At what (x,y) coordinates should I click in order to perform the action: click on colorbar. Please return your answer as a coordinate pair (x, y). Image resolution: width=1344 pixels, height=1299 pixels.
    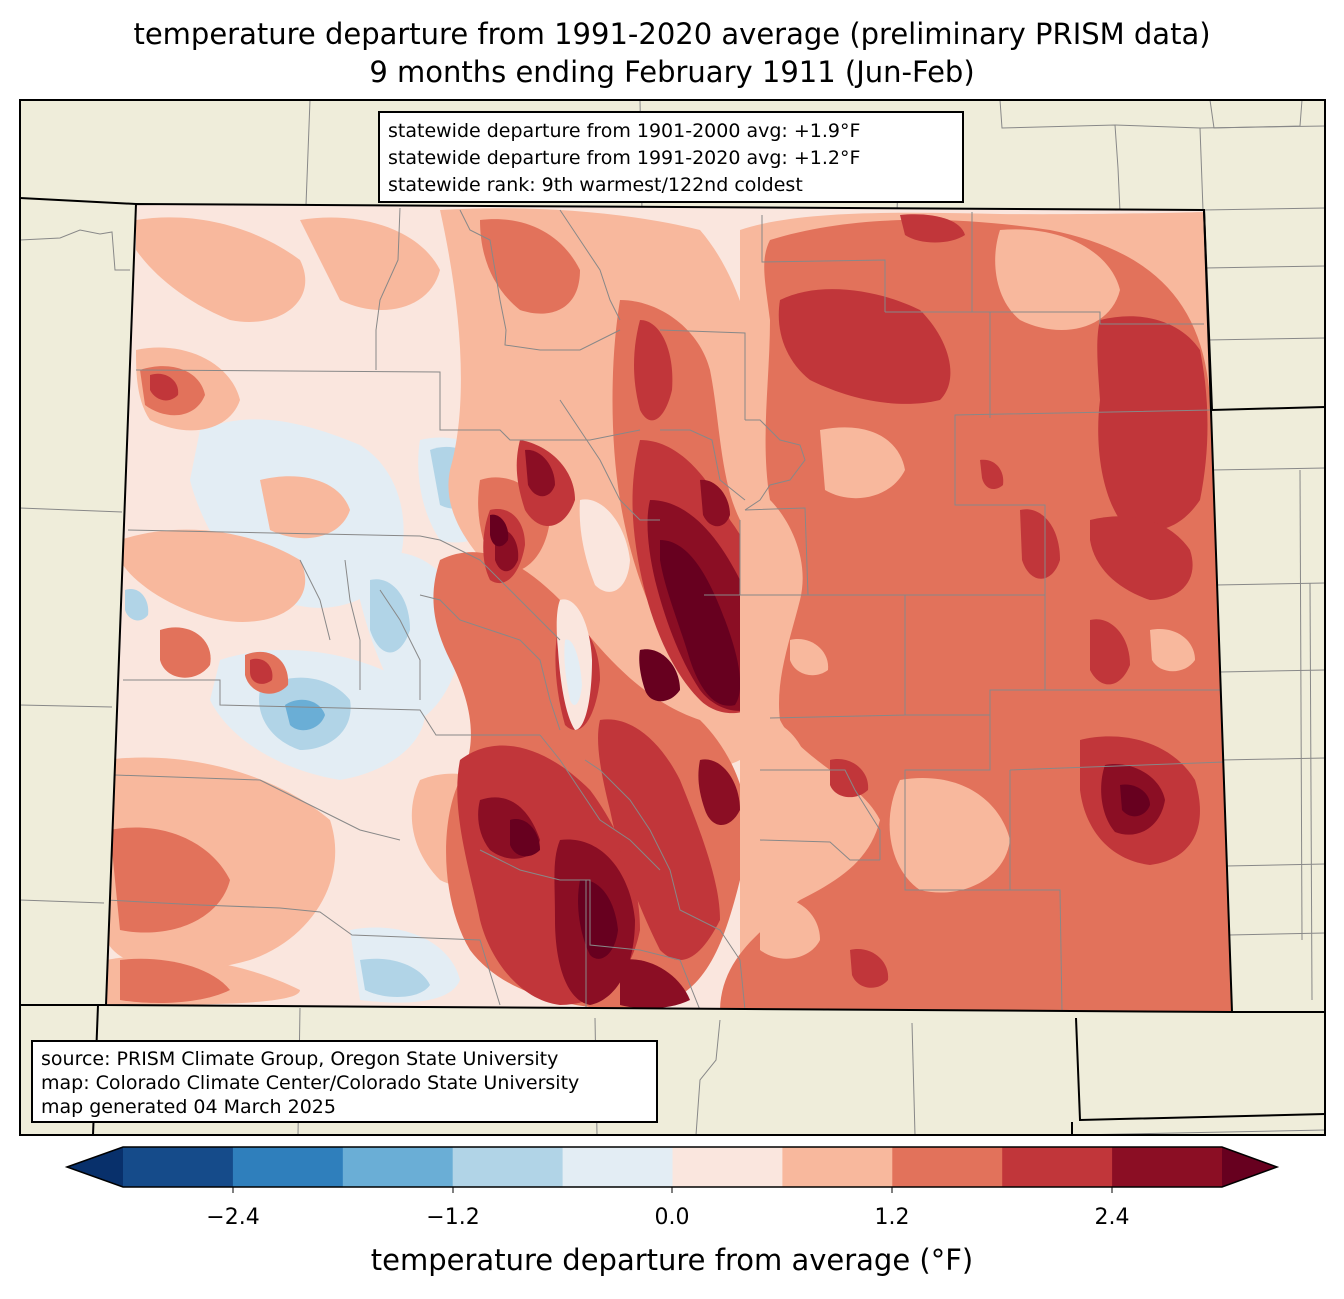
    Looking at the image, I should click on (672, 1169).